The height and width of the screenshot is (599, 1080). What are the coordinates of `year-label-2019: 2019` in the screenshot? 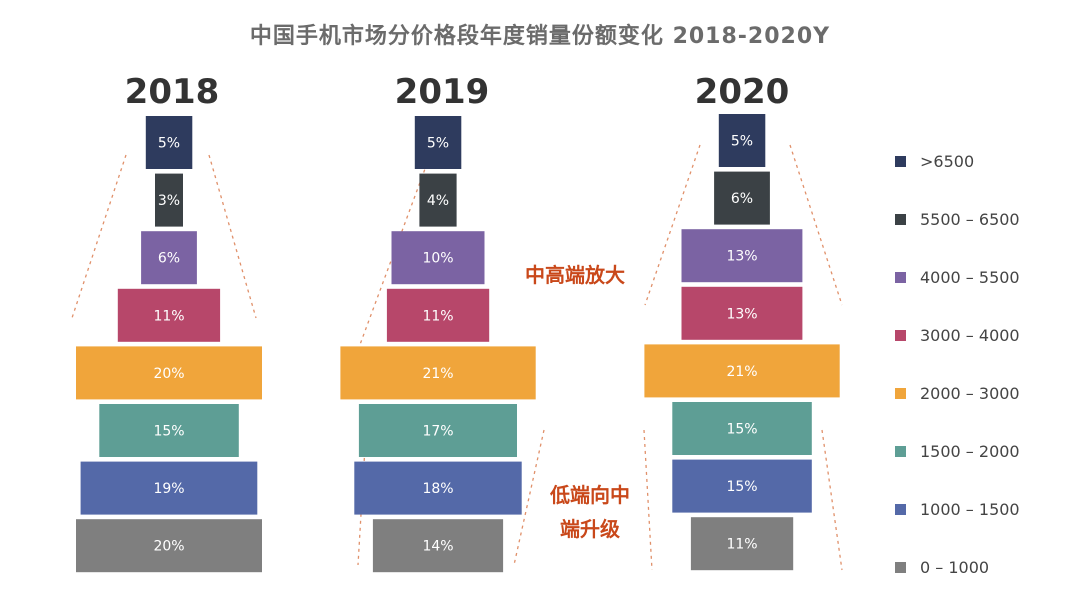 It's located at (442, 92).